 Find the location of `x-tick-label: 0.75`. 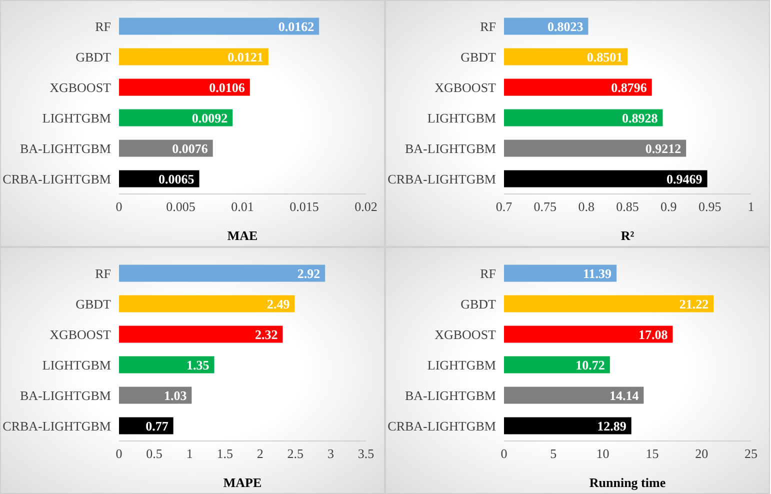

x-tick-label: 0.75 is located at coordinates (545, 206).